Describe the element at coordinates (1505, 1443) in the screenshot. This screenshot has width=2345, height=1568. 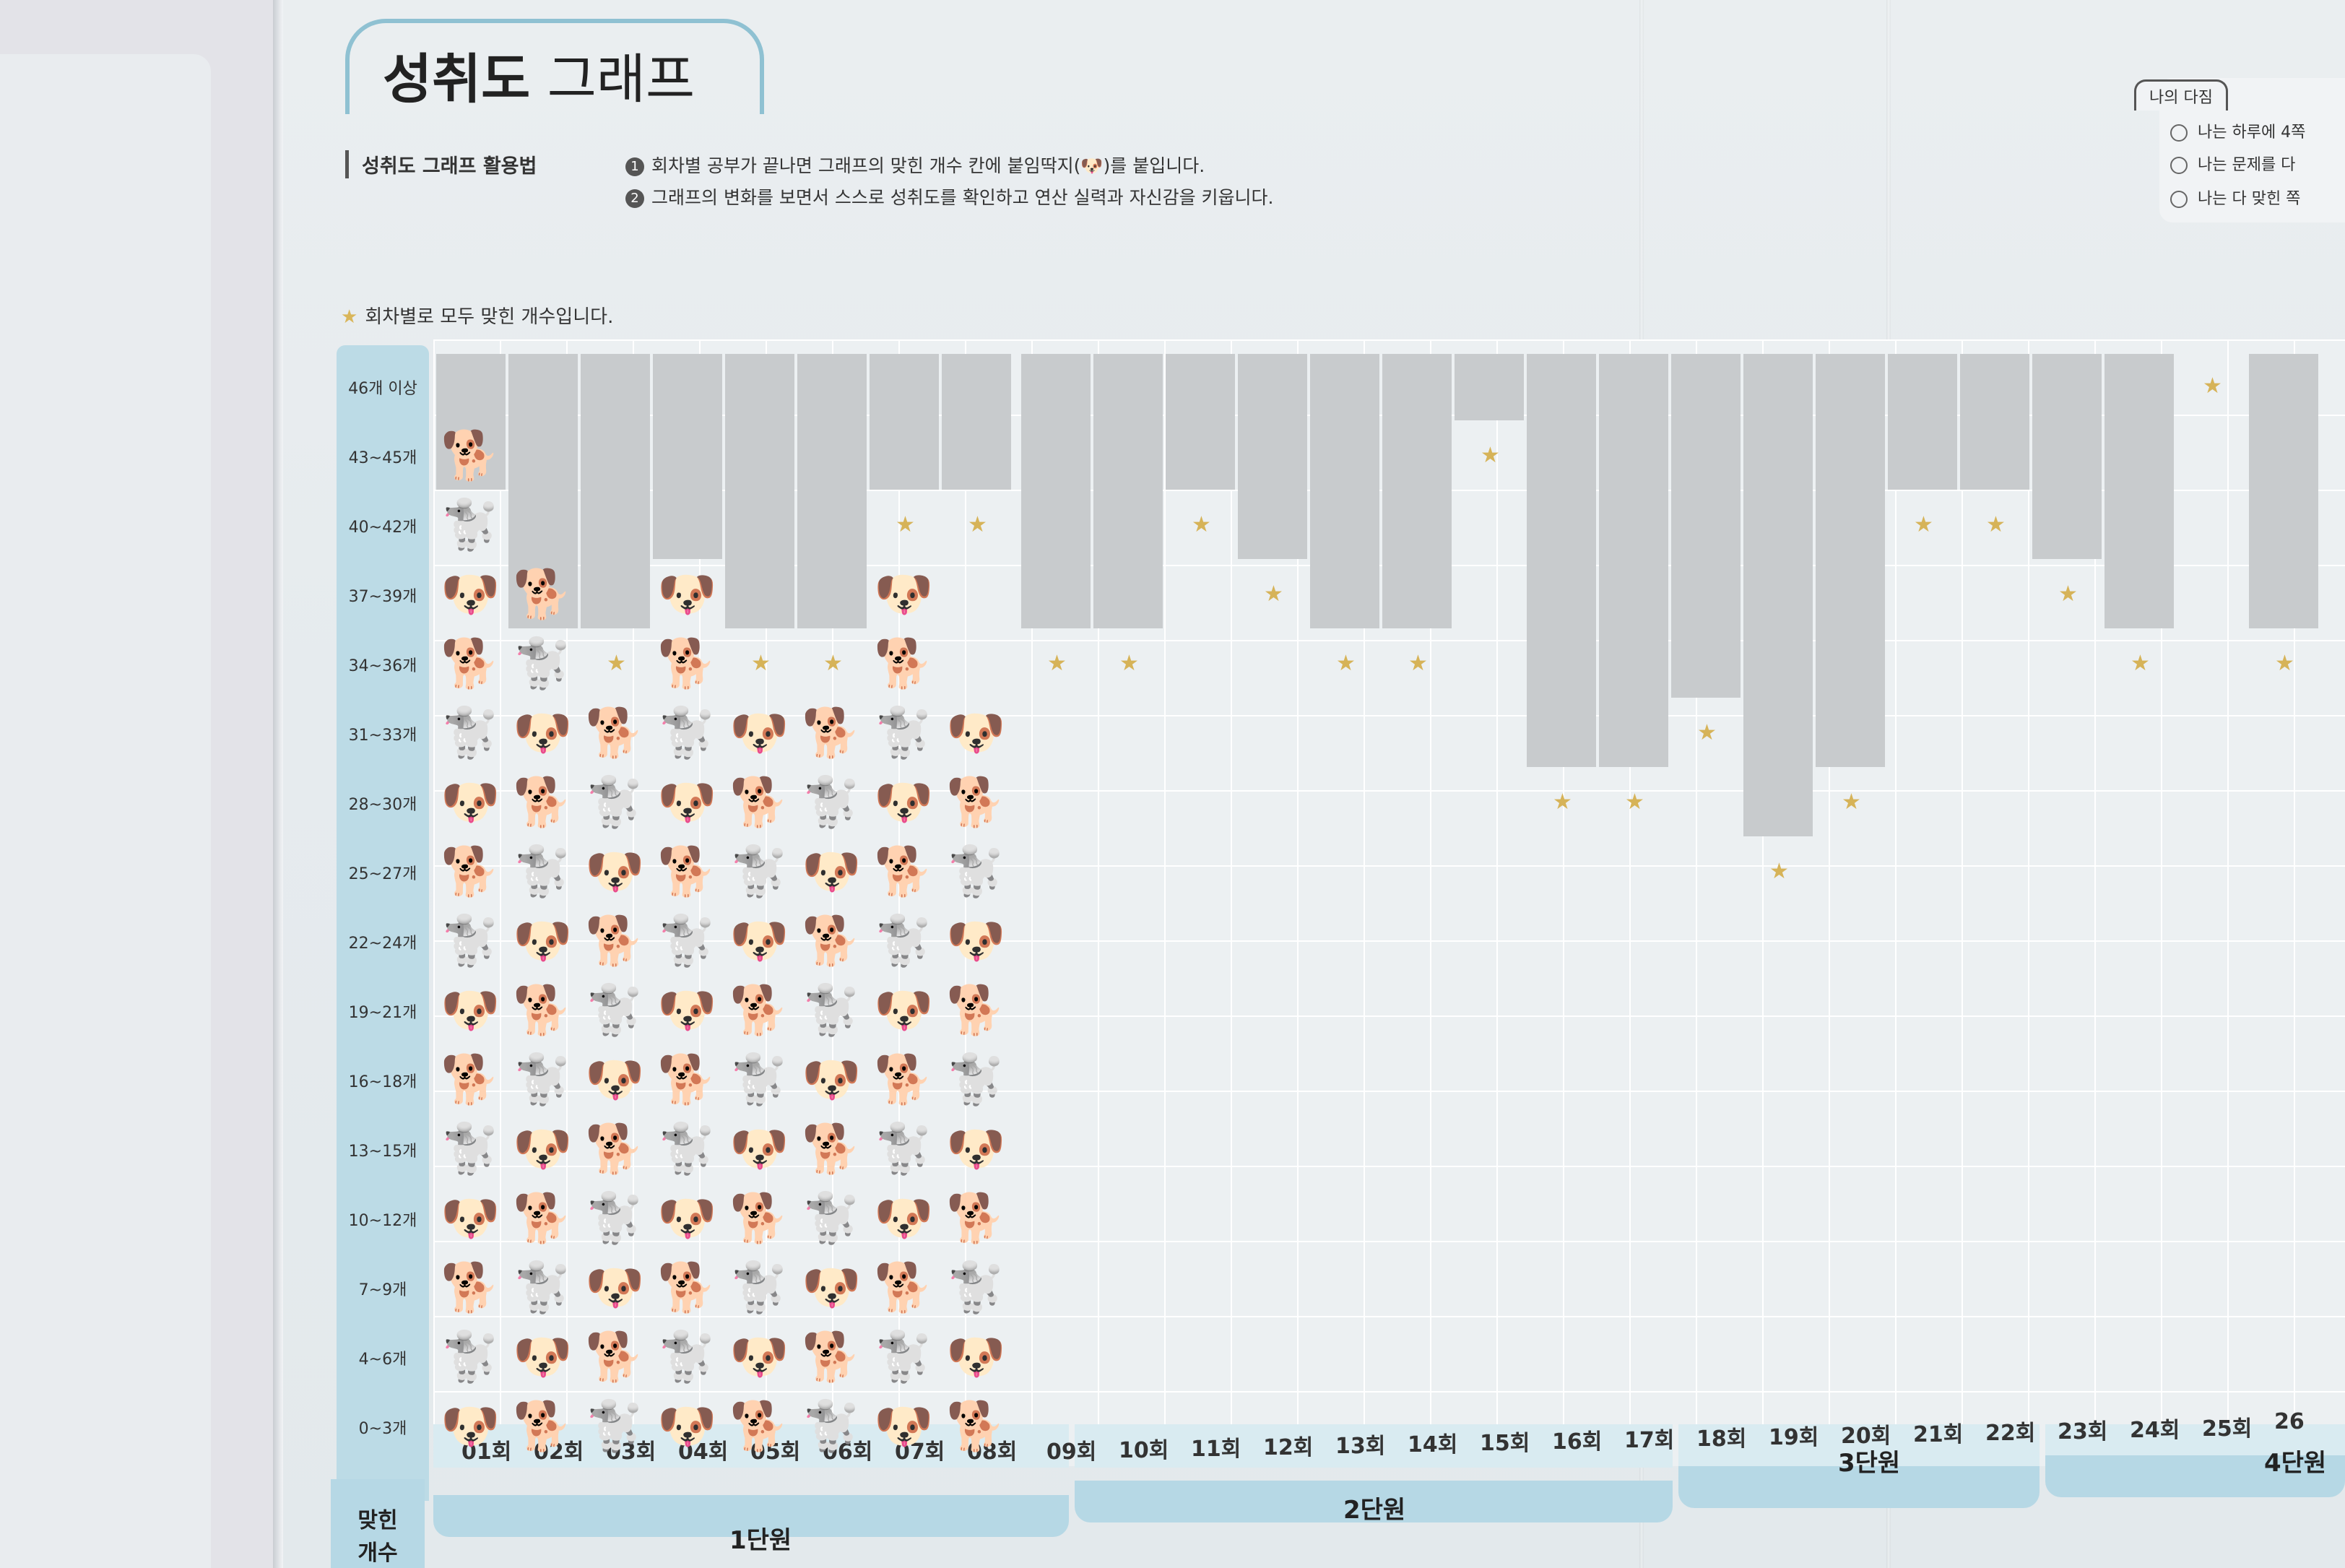
I see `x-axis-label: 15회` at that location.